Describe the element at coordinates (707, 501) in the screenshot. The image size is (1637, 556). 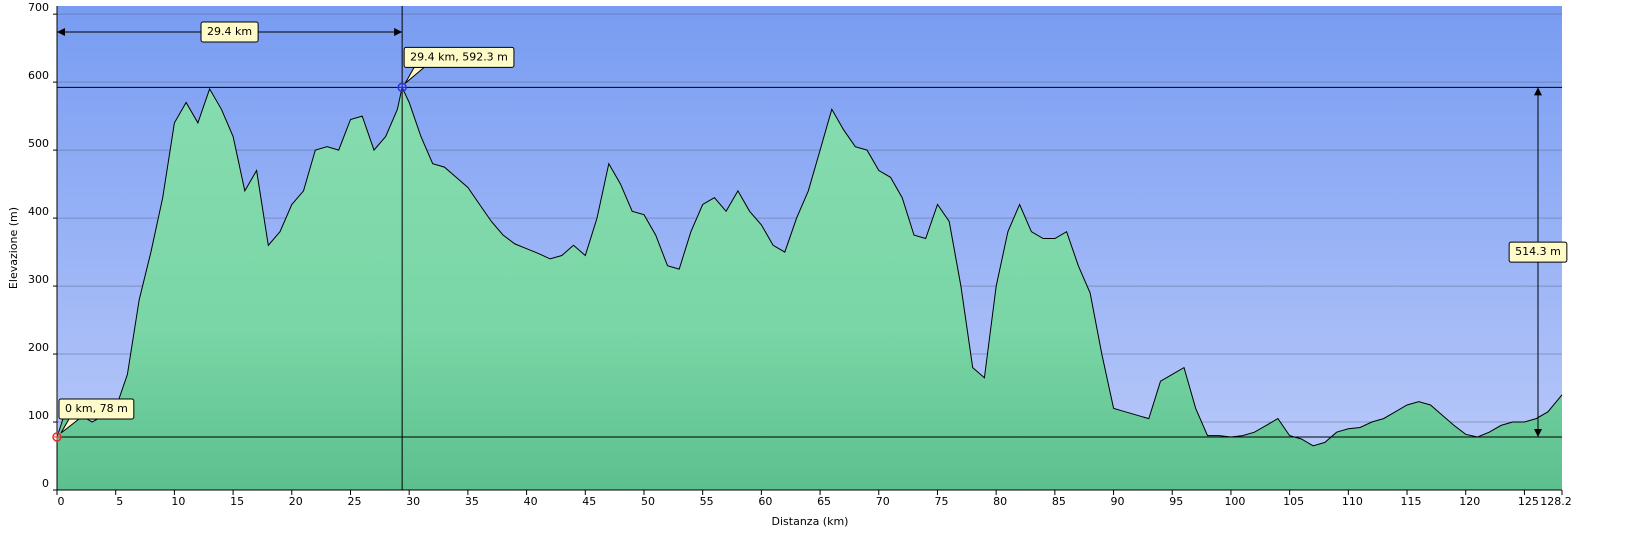
I see `x-tick-label: 55` at that location.